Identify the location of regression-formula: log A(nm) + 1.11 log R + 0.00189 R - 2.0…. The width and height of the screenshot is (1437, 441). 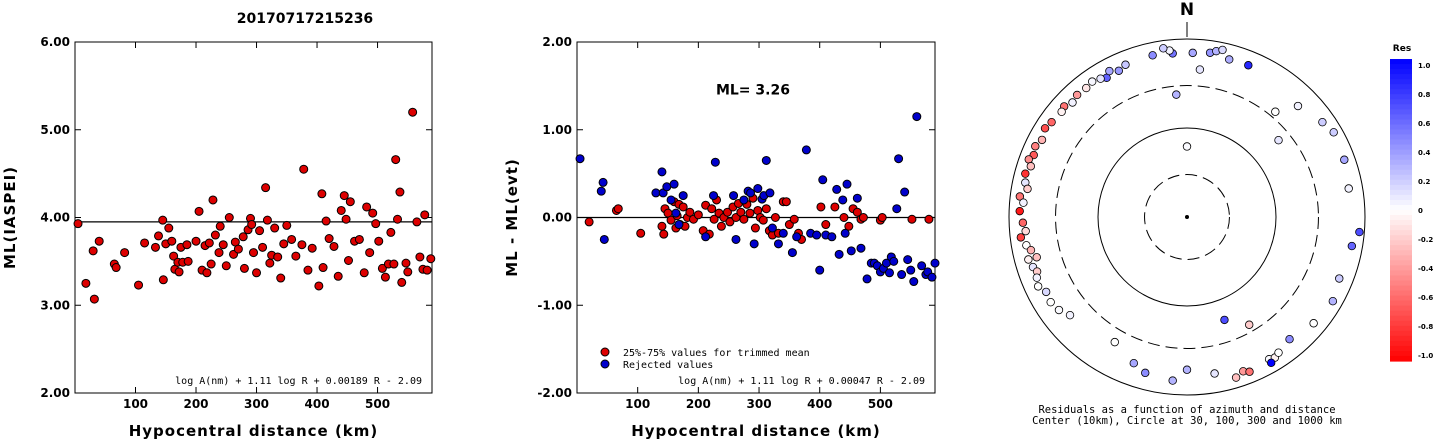
(298, 381).